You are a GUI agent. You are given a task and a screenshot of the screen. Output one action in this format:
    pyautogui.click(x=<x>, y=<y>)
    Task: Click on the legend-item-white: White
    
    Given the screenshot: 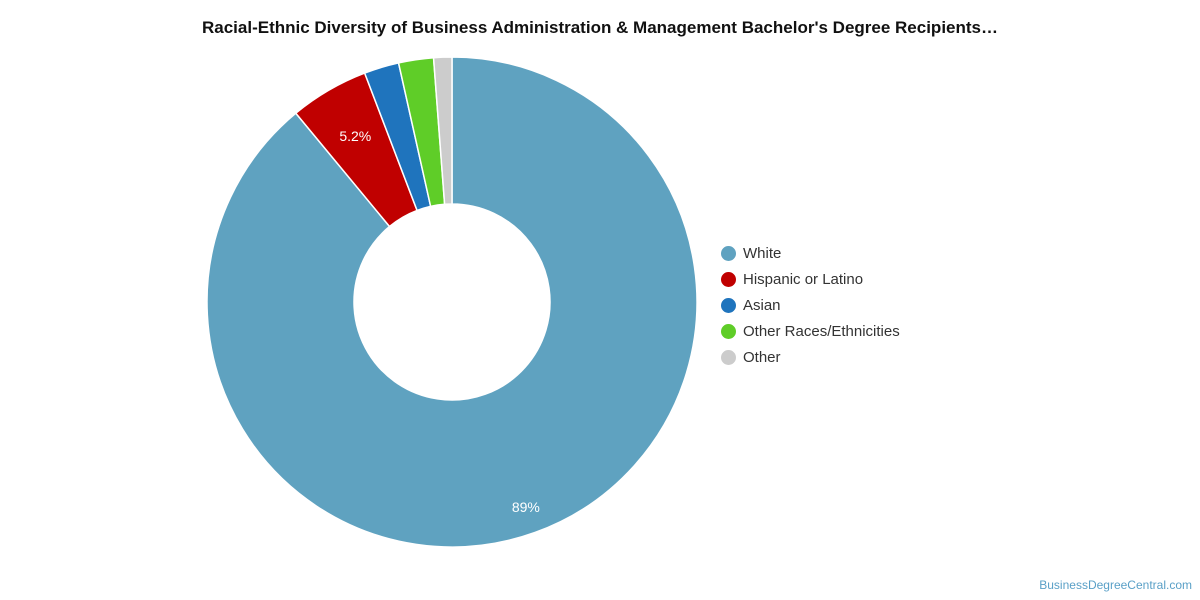 What is the action you would take?
    pyautogui.click(x=810, y=253)
    